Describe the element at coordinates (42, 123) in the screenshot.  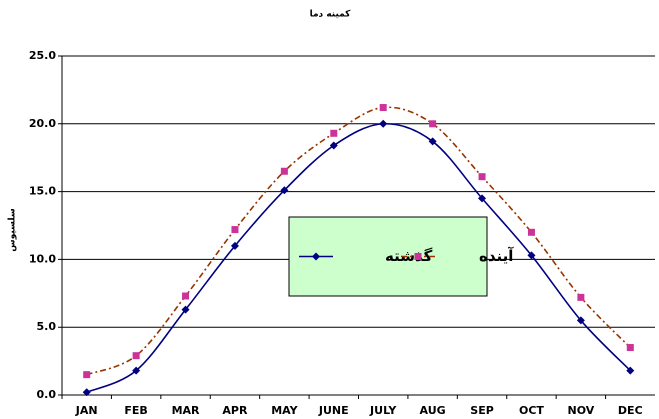
I see `y-tick-label: 20.0` at that location.